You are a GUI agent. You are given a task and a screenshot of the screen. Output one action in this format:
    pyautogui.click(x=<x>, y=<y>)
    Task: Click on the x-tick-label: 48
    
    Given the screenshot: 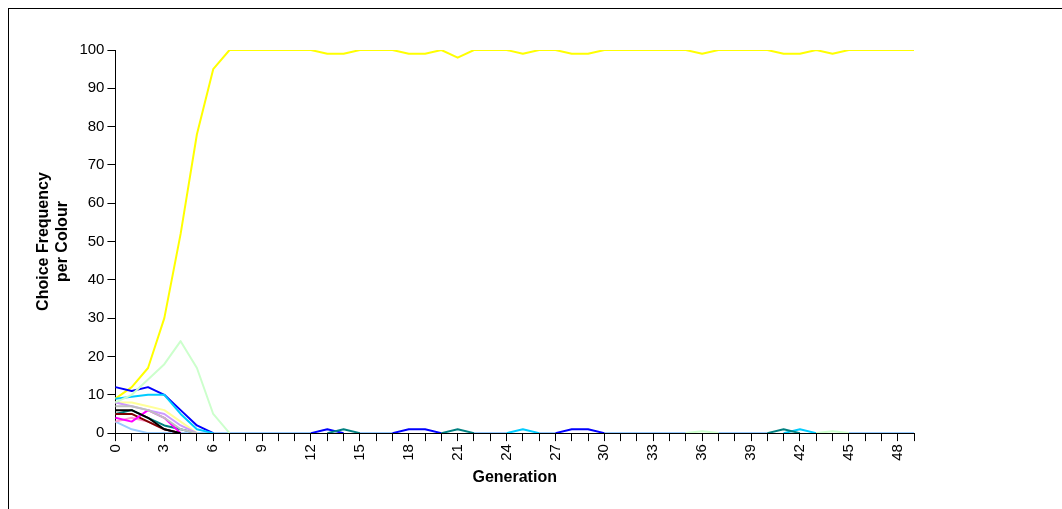 What is the action you would take?
    pyautogui.click(x=896, y=452)
    